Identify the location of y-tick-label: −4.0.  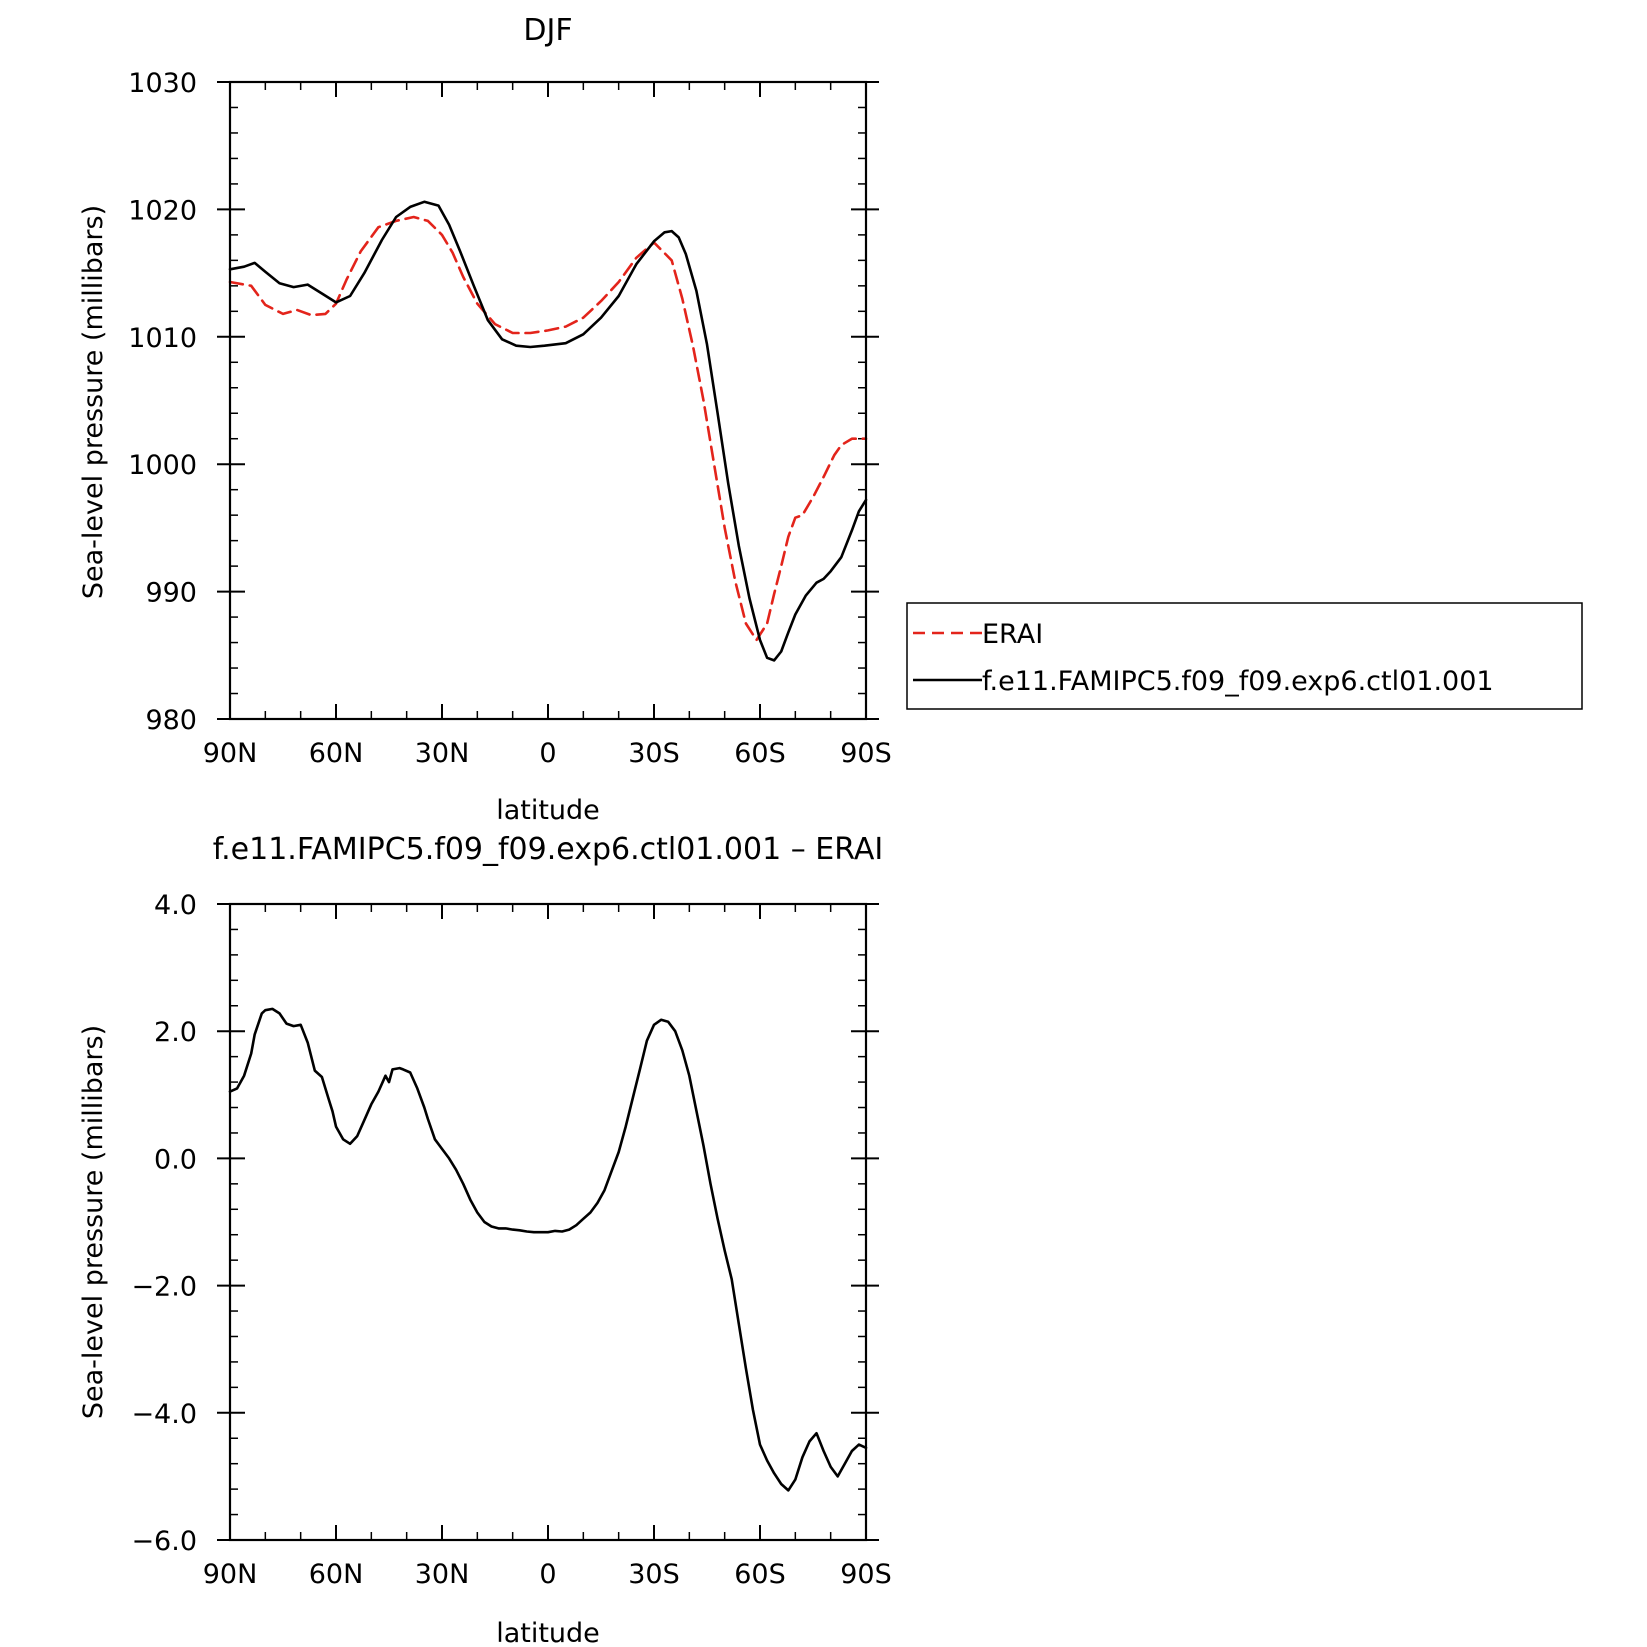
(164, 1414).